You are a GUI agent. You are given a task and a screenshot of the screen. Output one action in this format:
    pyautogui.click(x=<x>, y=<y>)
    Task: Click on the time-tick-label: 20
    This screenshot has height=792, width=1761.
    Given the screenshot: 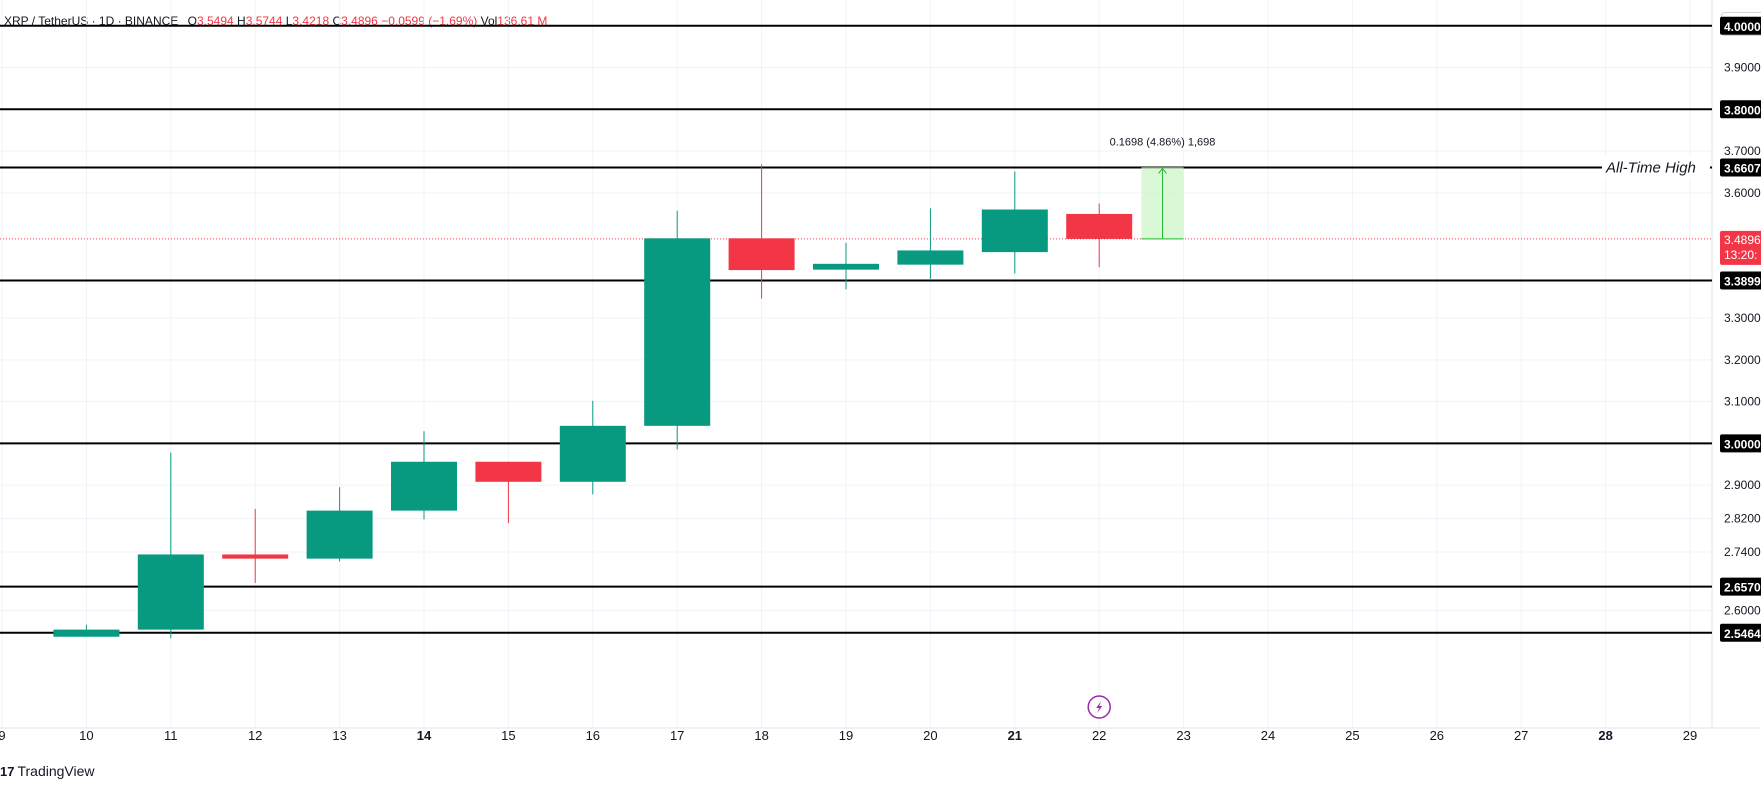 What is the action you would take?
    pyautogui.click(x=930, y=735)
    